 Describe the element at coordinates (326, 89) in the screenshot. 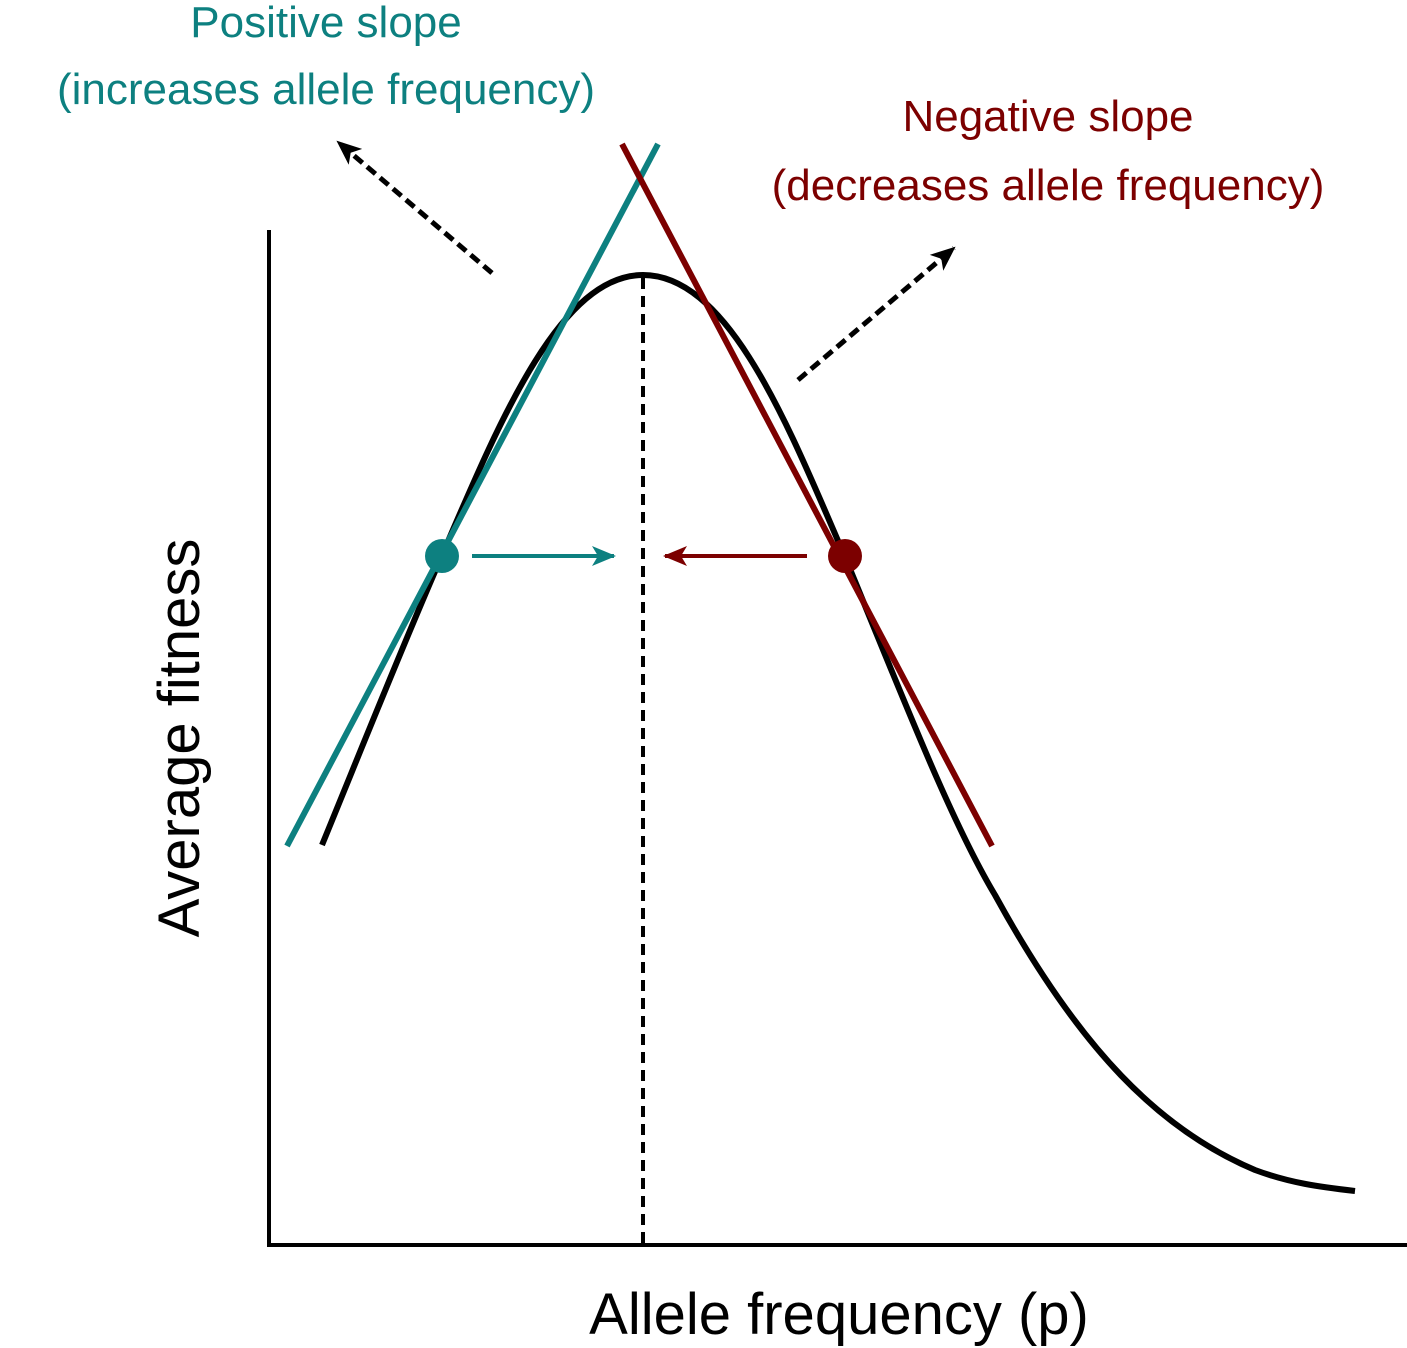

I see `positive-slope-subtitle: (increases allele frequency)` at that location.